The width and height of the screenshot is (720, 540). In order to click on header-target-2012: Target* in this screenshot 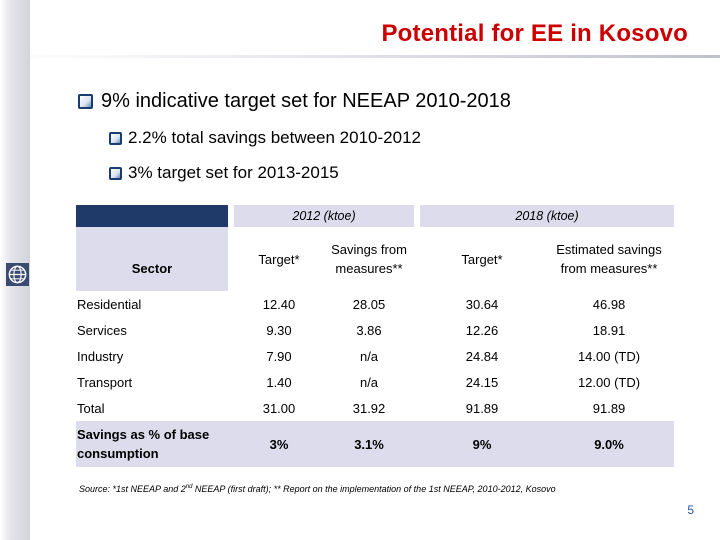, I will do `click(279, 259)`.